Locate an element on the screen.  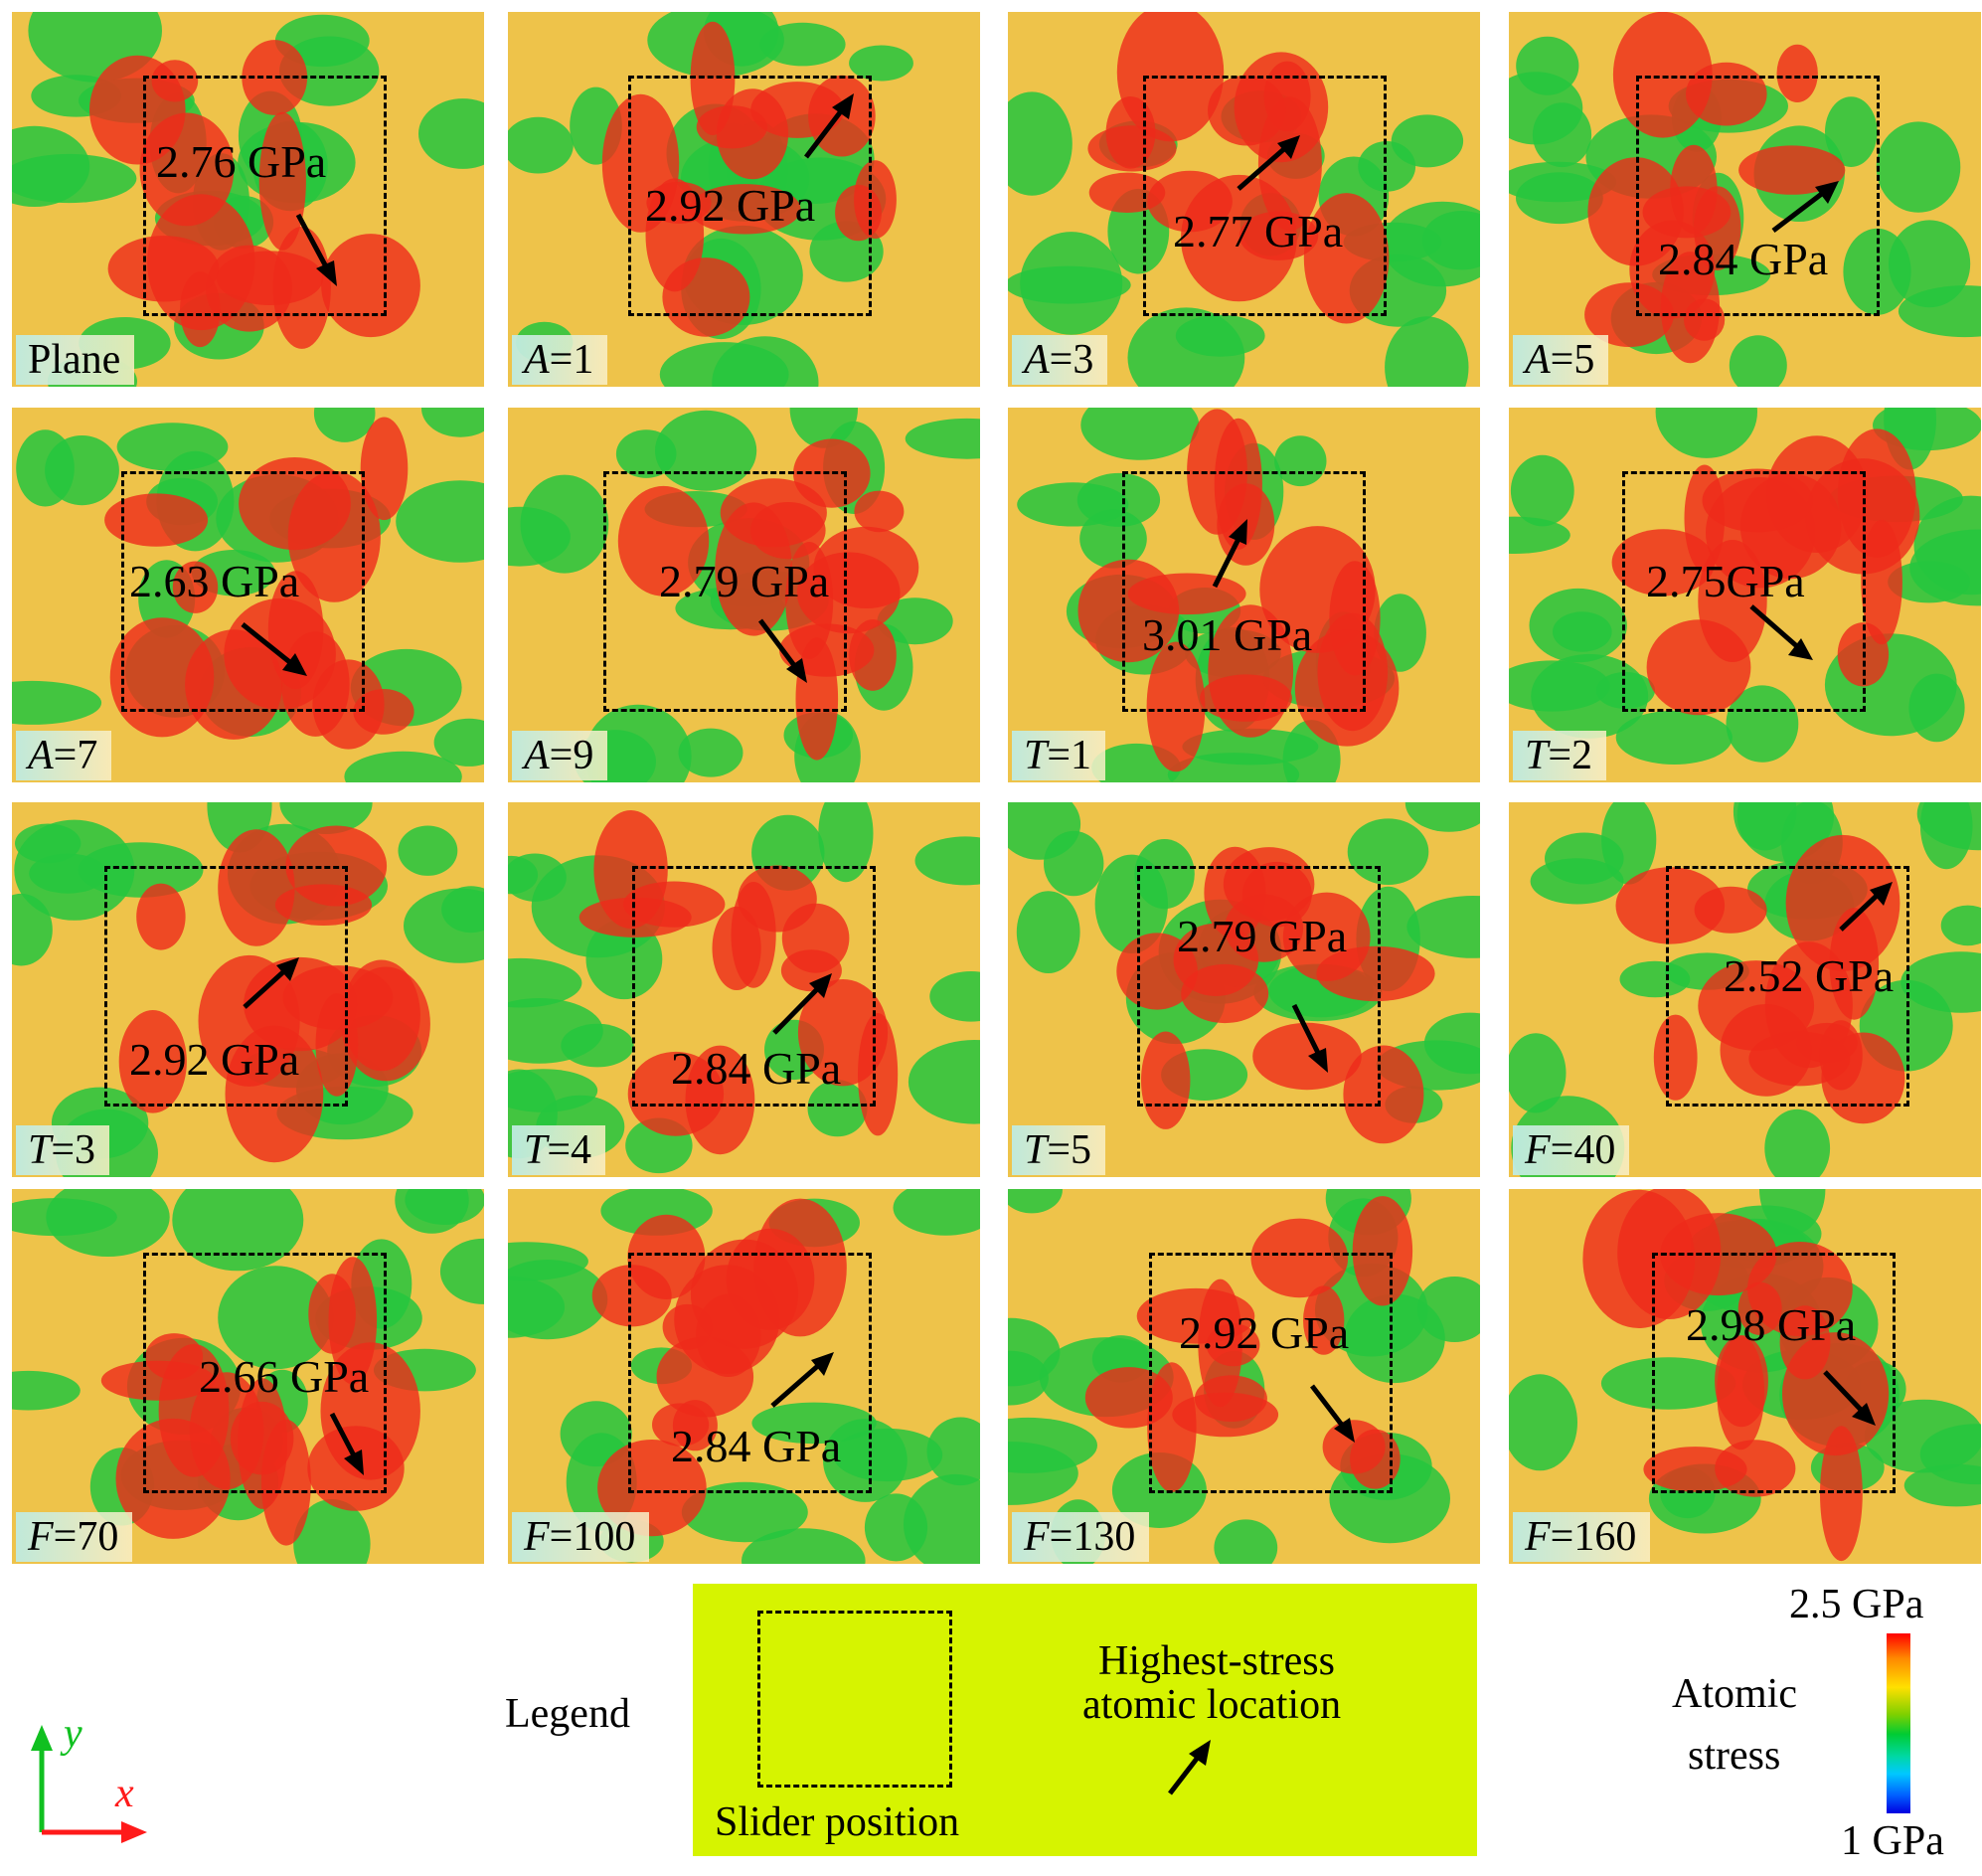
stress-map-panel: 2.92 GPa A=1 is located at coordinates (744, 199).